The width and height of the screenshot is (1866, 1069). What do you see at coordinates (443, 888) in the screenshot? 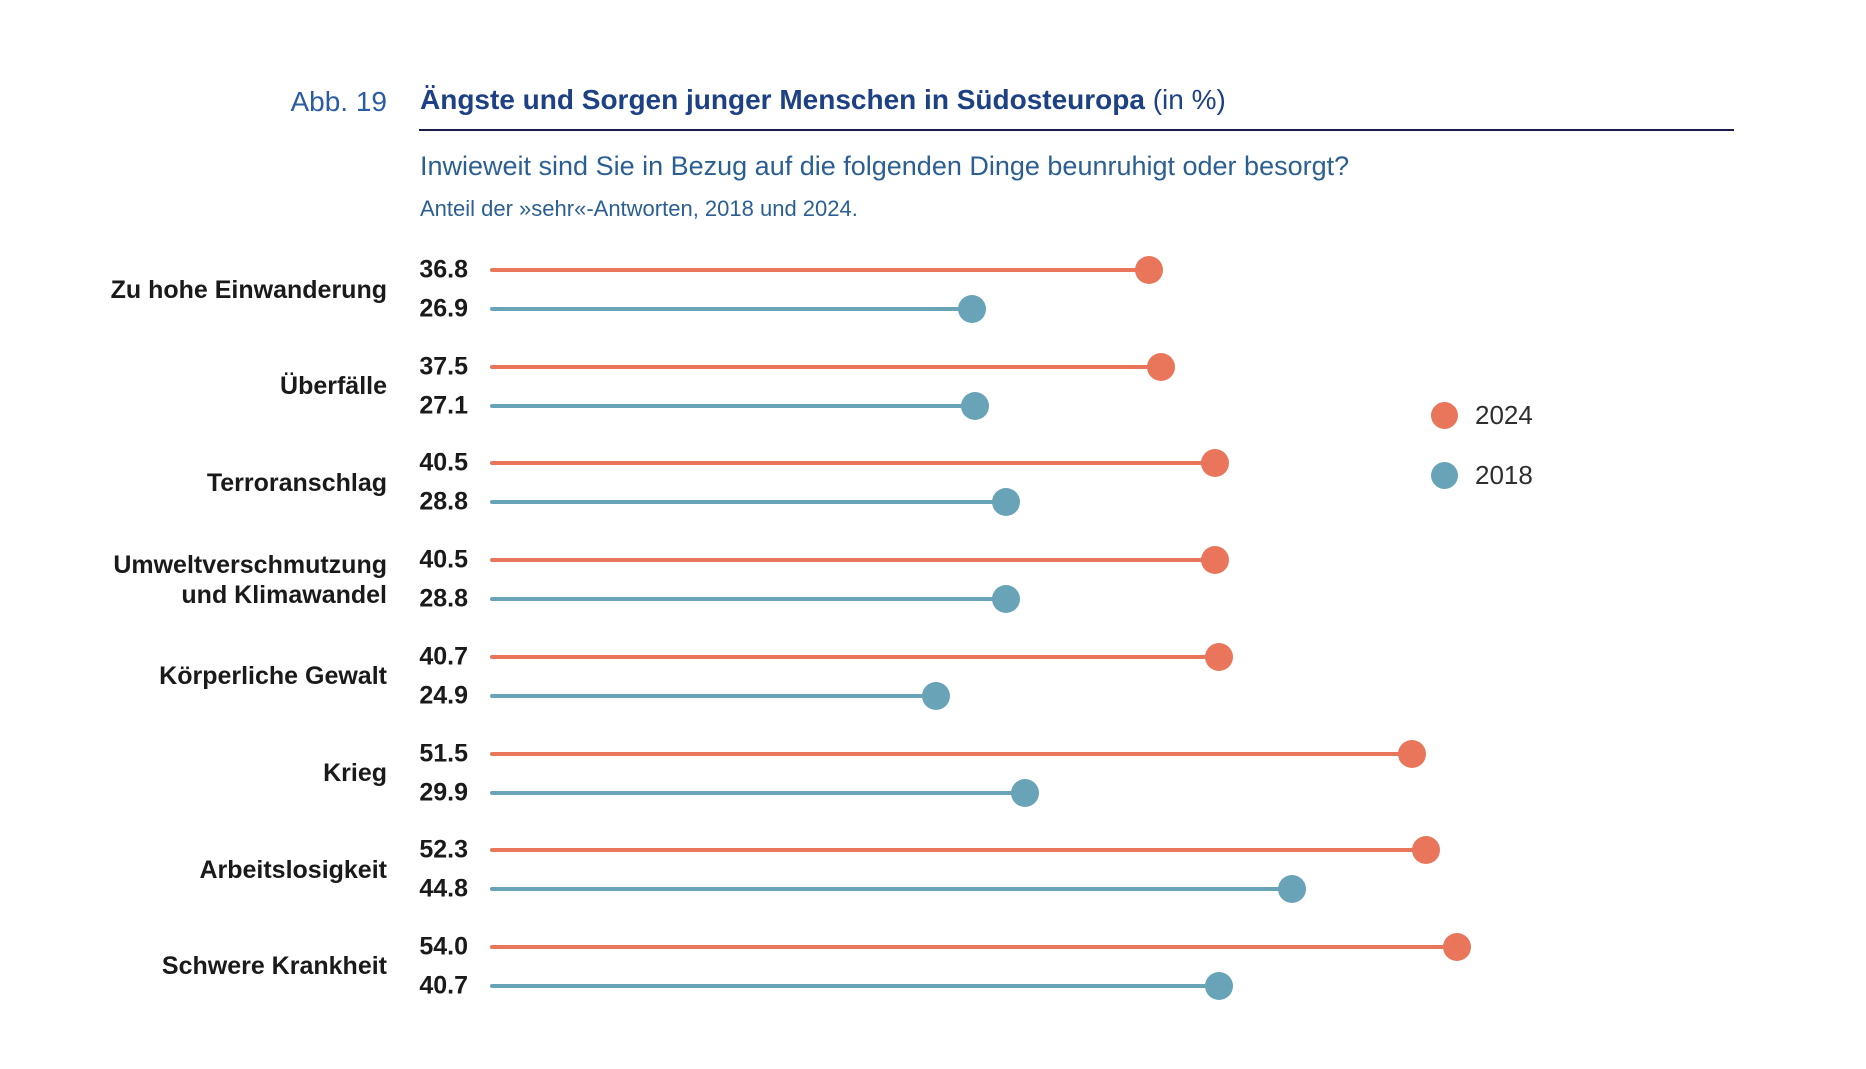
I see `value-label-2018: 44.8` at bounding box center [443, 888].